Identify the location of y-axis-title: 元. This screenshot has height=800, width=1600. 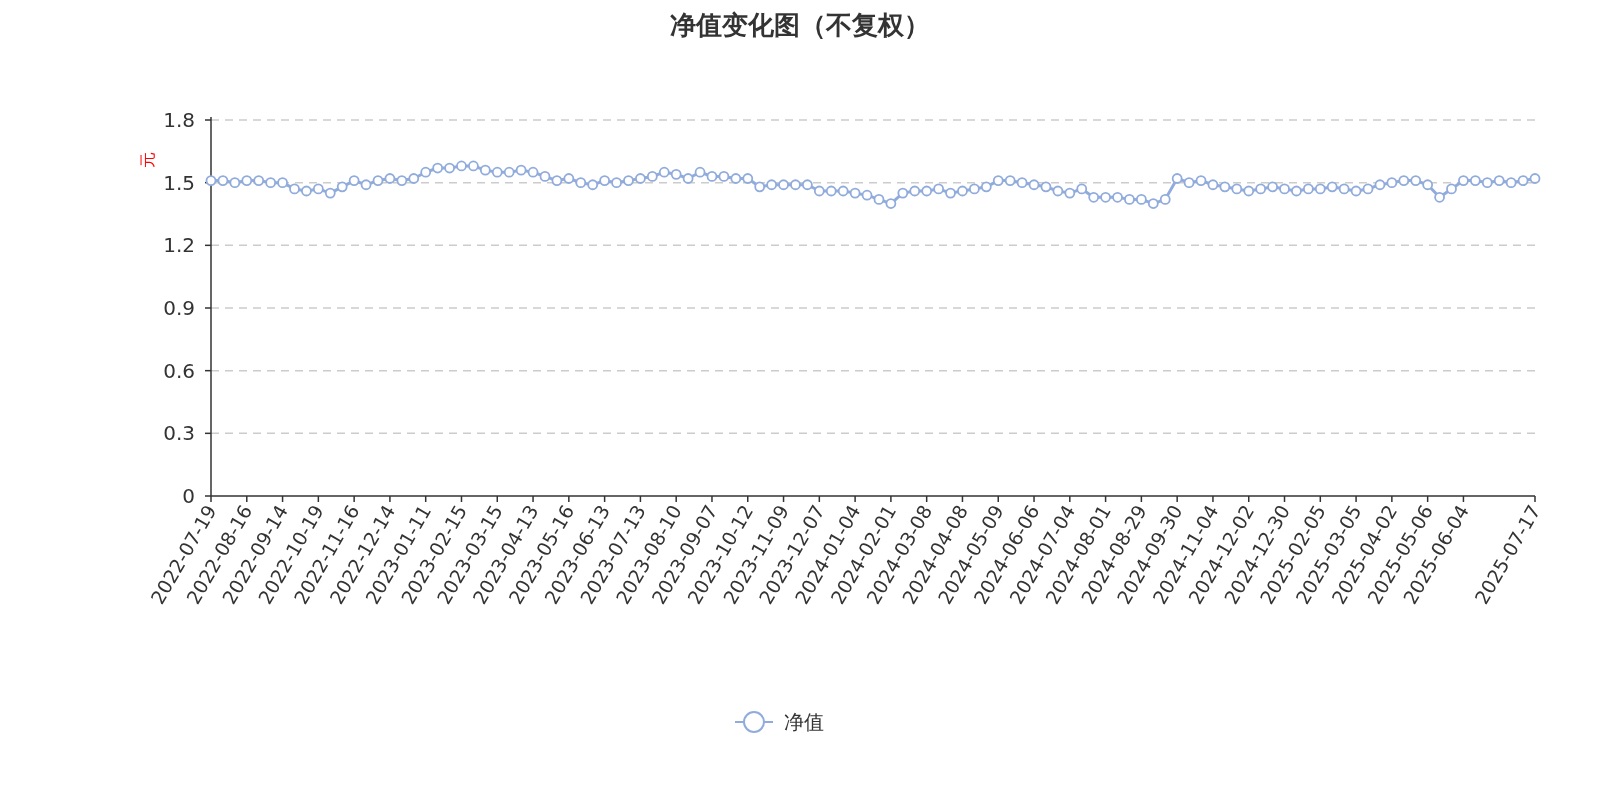
(147, 160).